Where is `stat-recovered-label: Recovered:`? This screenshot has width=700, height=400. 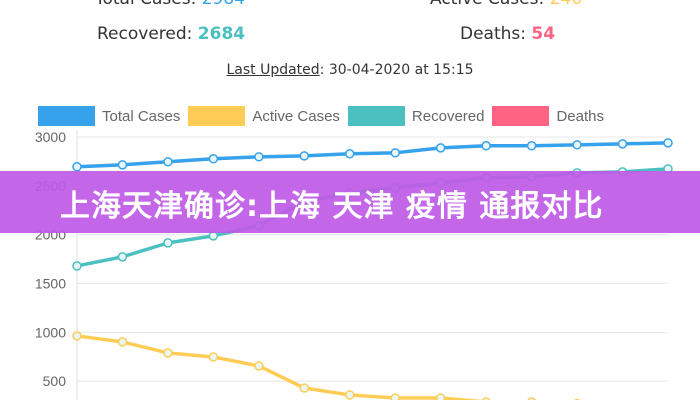
stat-recovered-label: Recovered: is located at coordinates (147, 34).